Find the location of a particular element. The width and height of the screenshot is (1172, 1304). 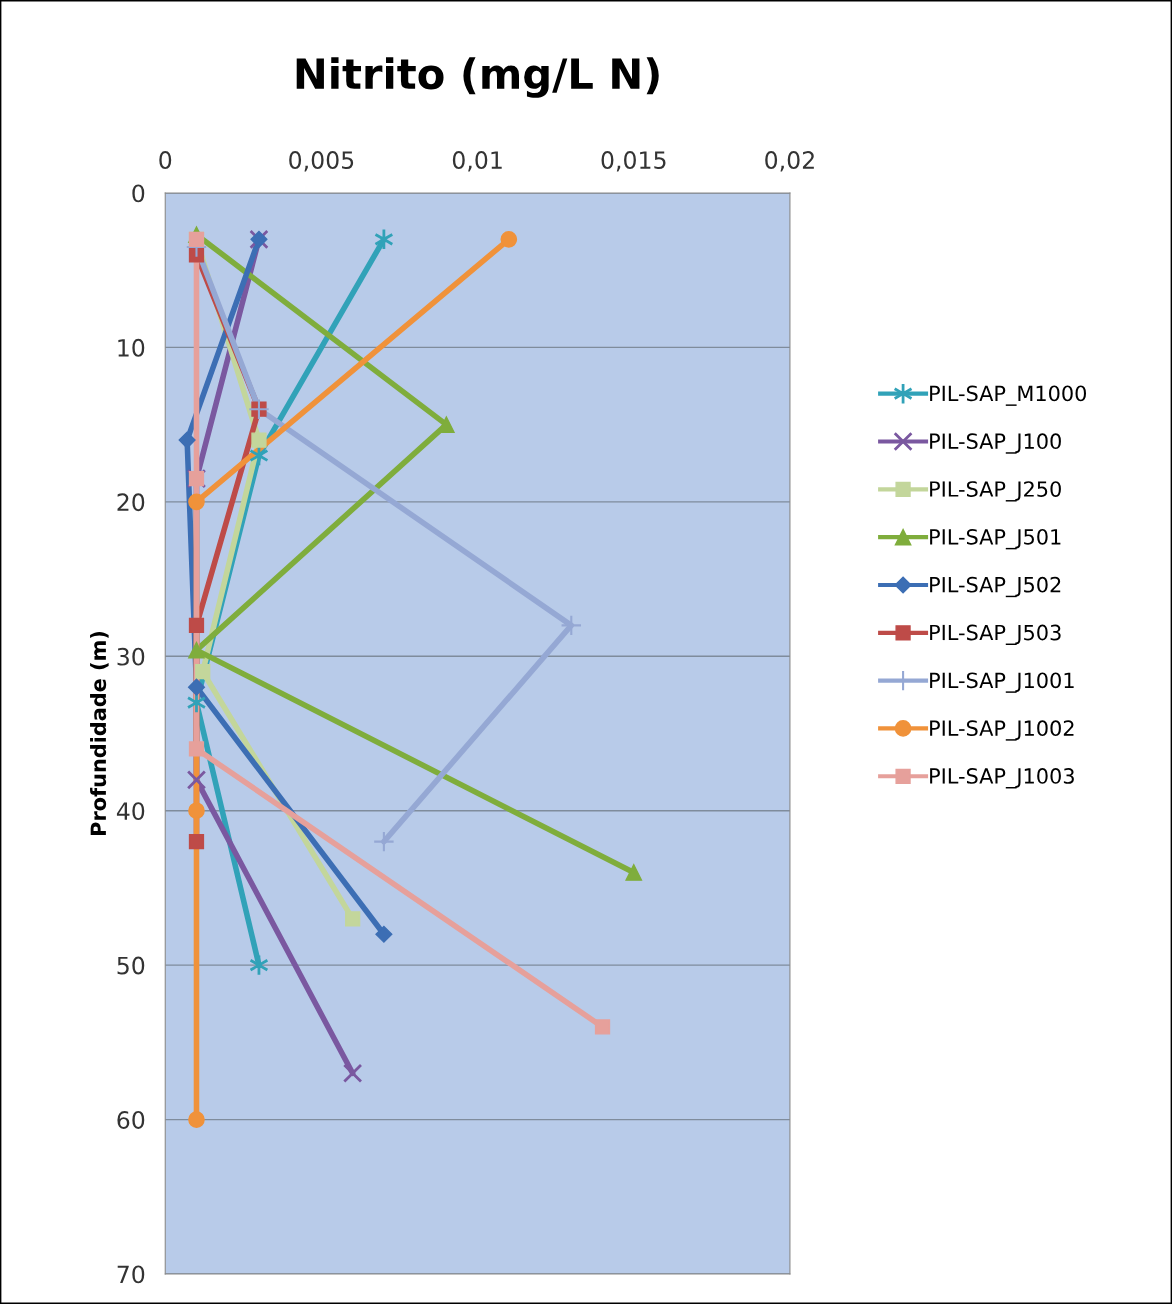

x-tick-label: 0,015 is located at coordinates (633, 161).